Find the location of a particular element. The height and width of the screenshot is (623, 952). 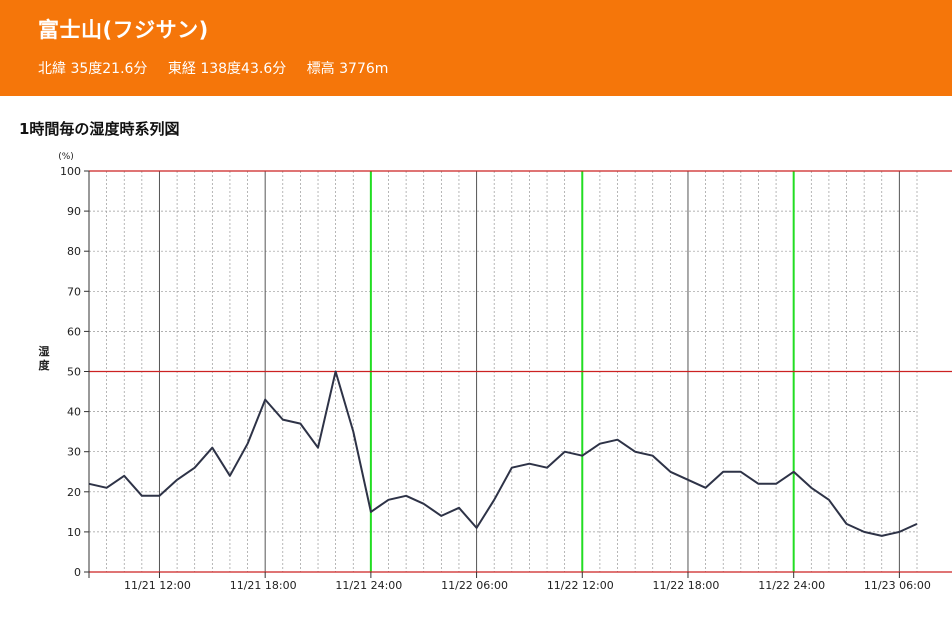

chart-title: 1時間毎の湿度時系列図 is located at coordinates (99, 129).